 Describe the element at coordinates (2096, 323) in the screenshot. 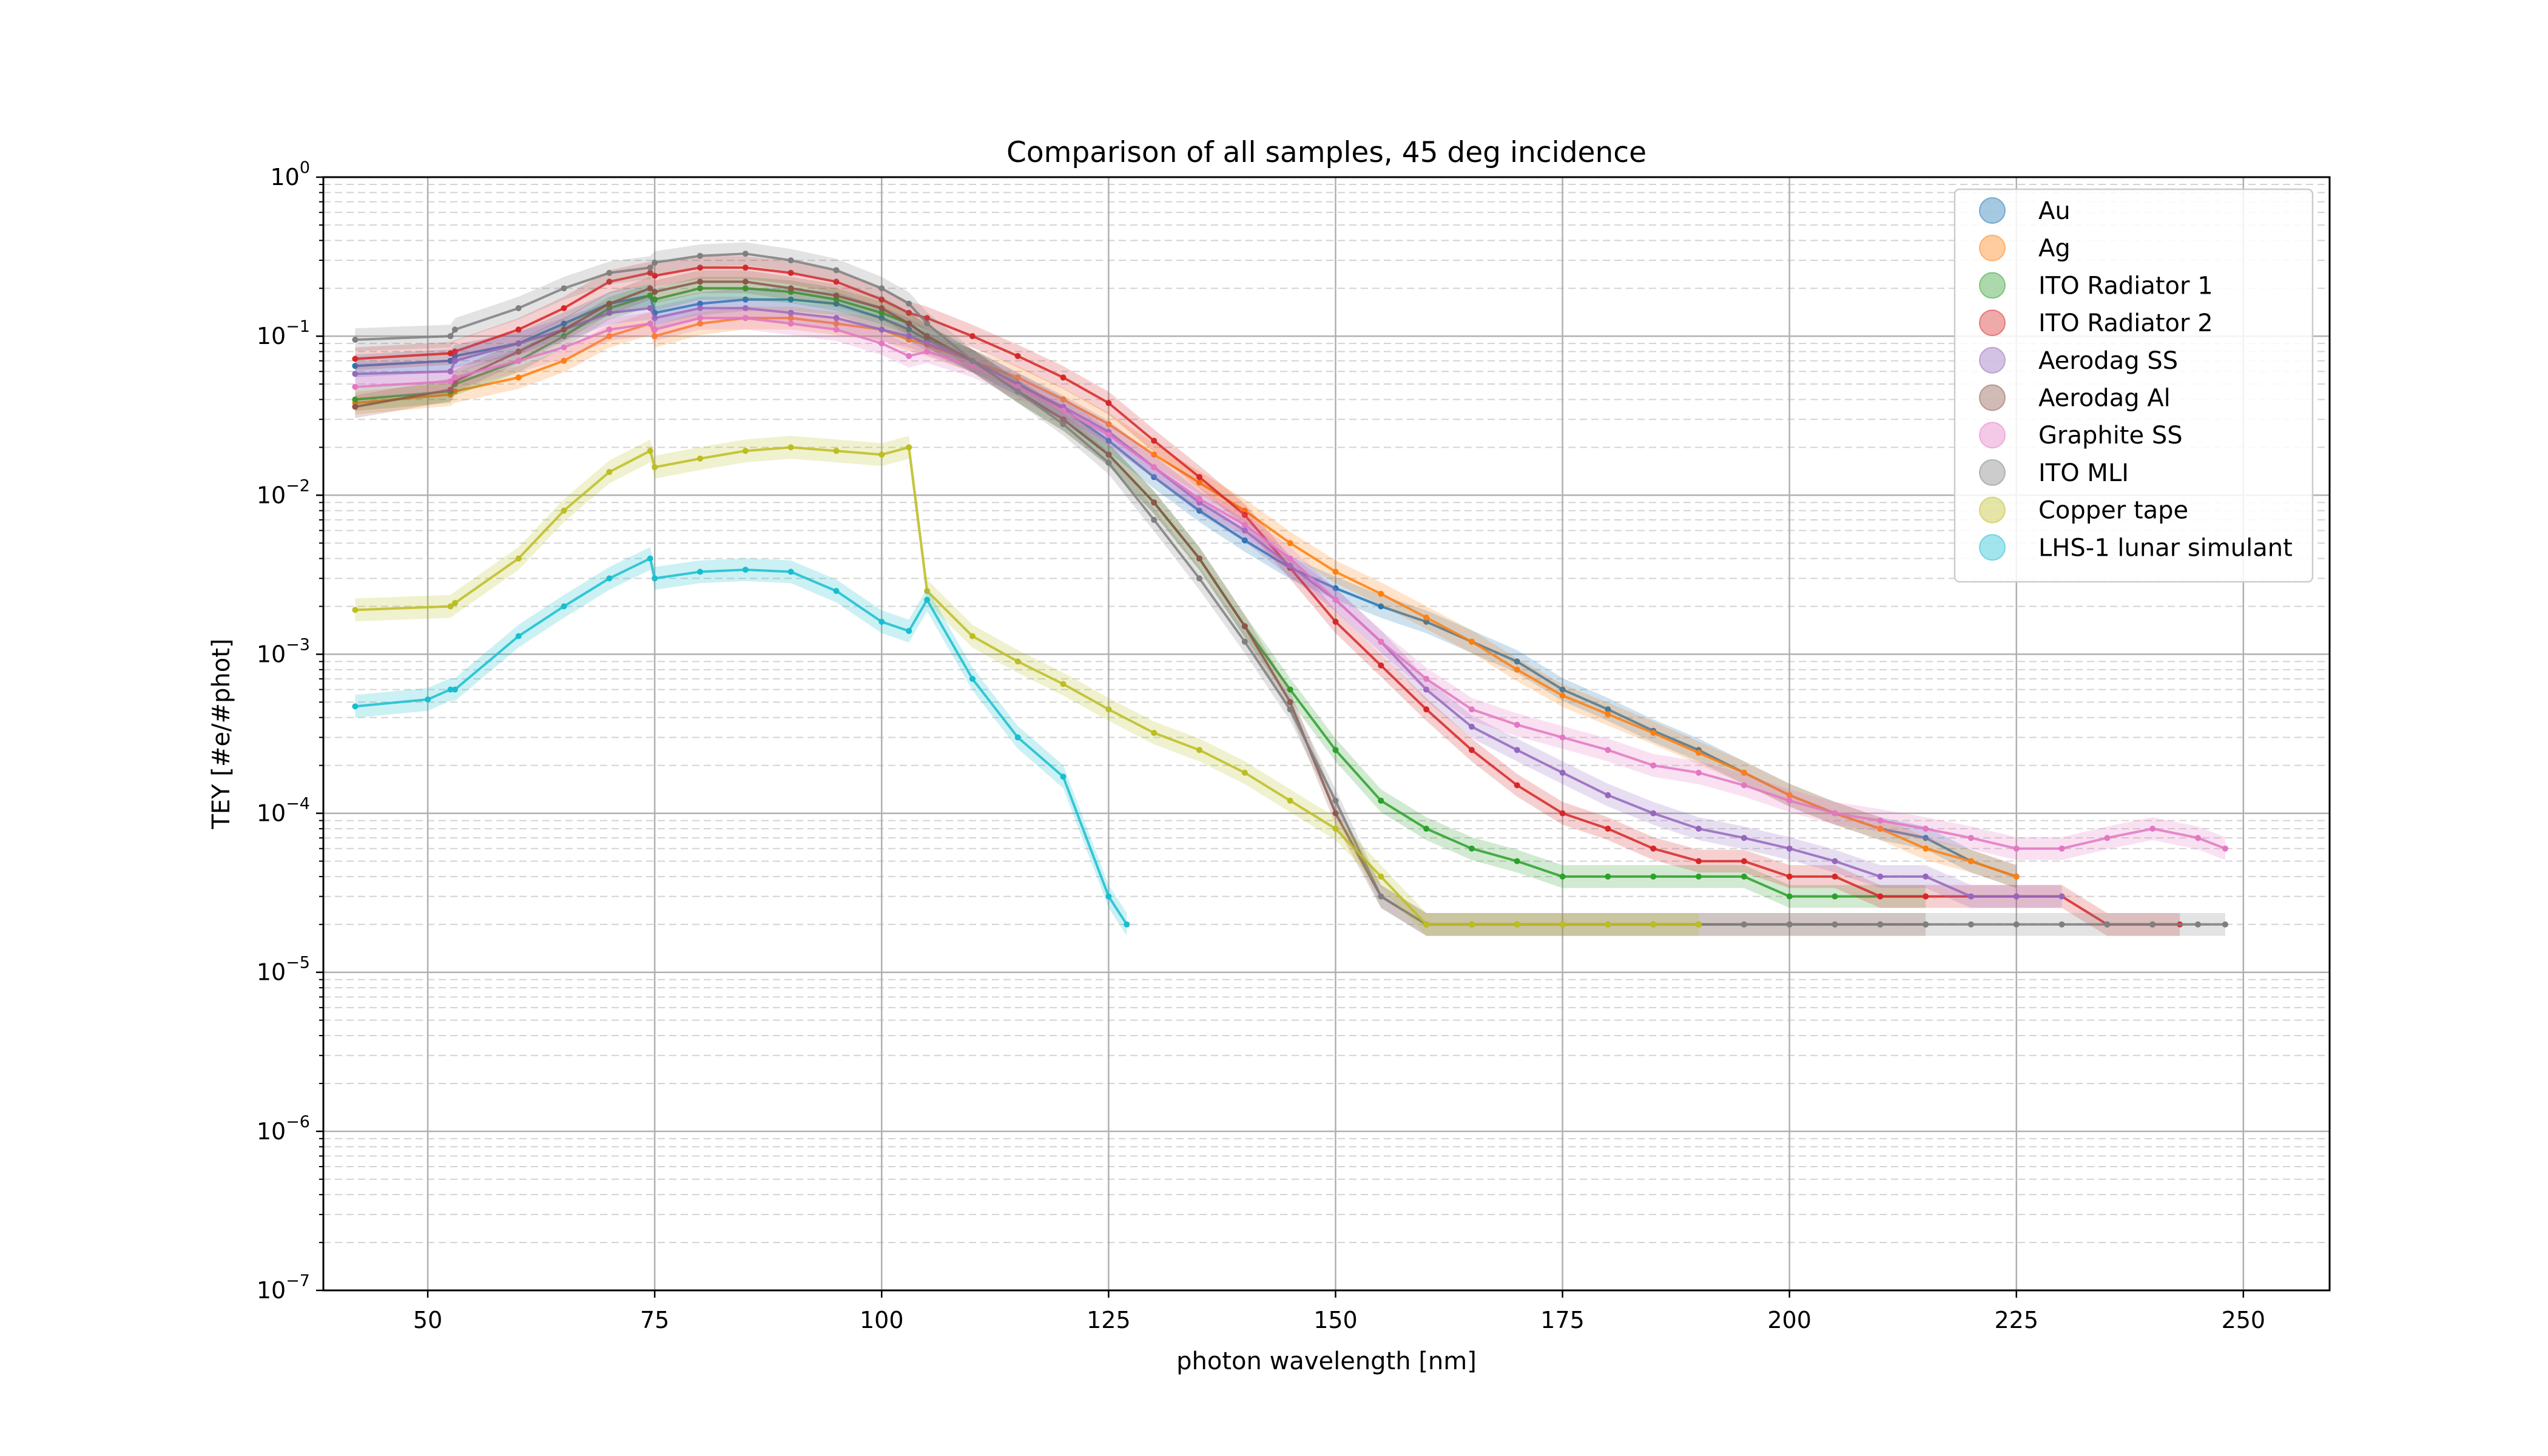

I see `legend-item: ITO Radiator 2` at that location.